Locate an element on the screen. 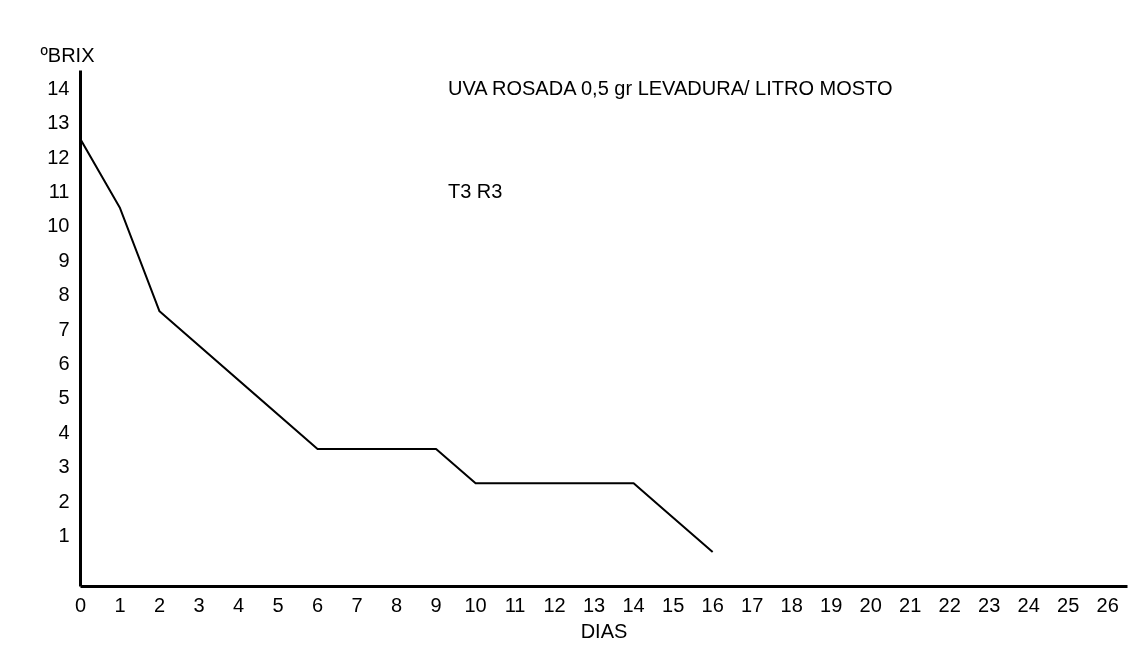 This screenshot has width=1147, height=656. y-tick-label: 4 is located at coordinates (64, 431).